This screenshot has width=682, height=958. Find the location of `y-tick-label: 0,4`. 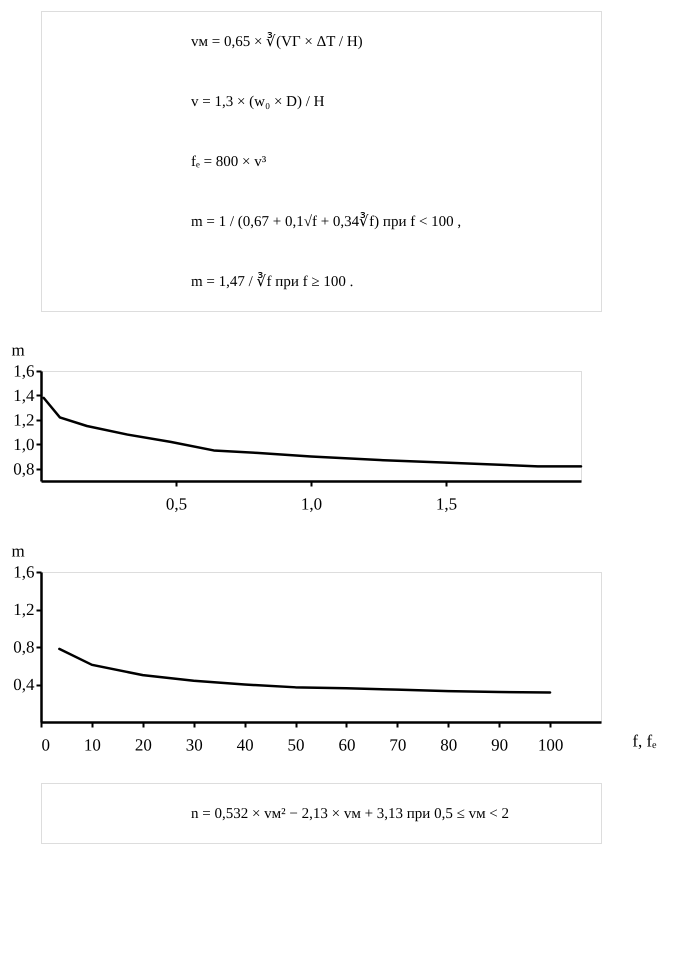

y-tick-label: 0,4 is located at coordinates (24, 684).